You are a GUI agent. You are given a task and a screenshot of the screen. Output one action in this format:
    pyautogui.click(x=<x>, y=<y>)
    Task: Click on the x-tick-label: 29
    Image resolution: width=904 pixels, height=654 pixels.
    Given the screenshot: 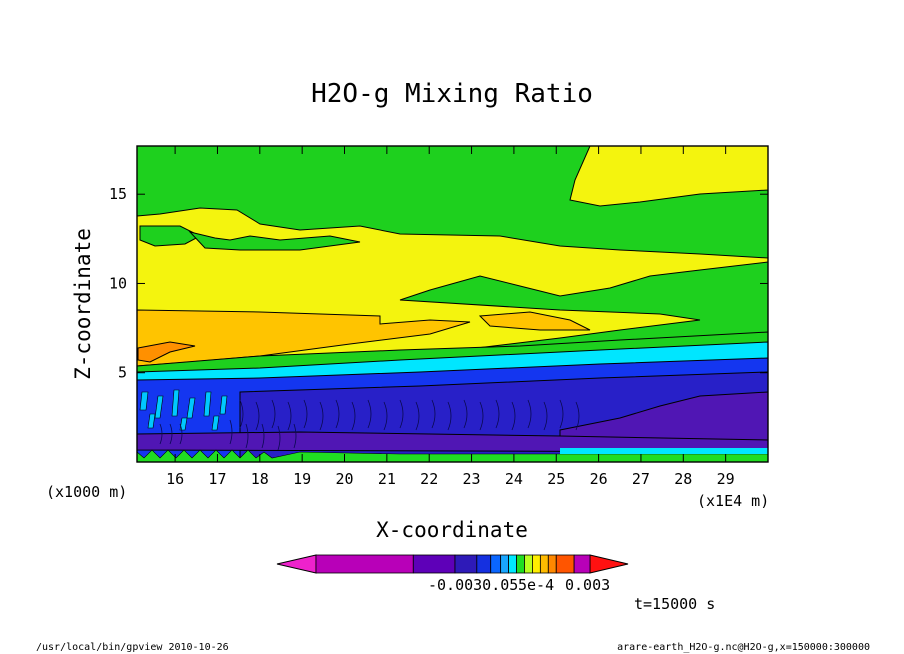 What is the action you would take?
    pyautogui.click(x=726, y=479)
    